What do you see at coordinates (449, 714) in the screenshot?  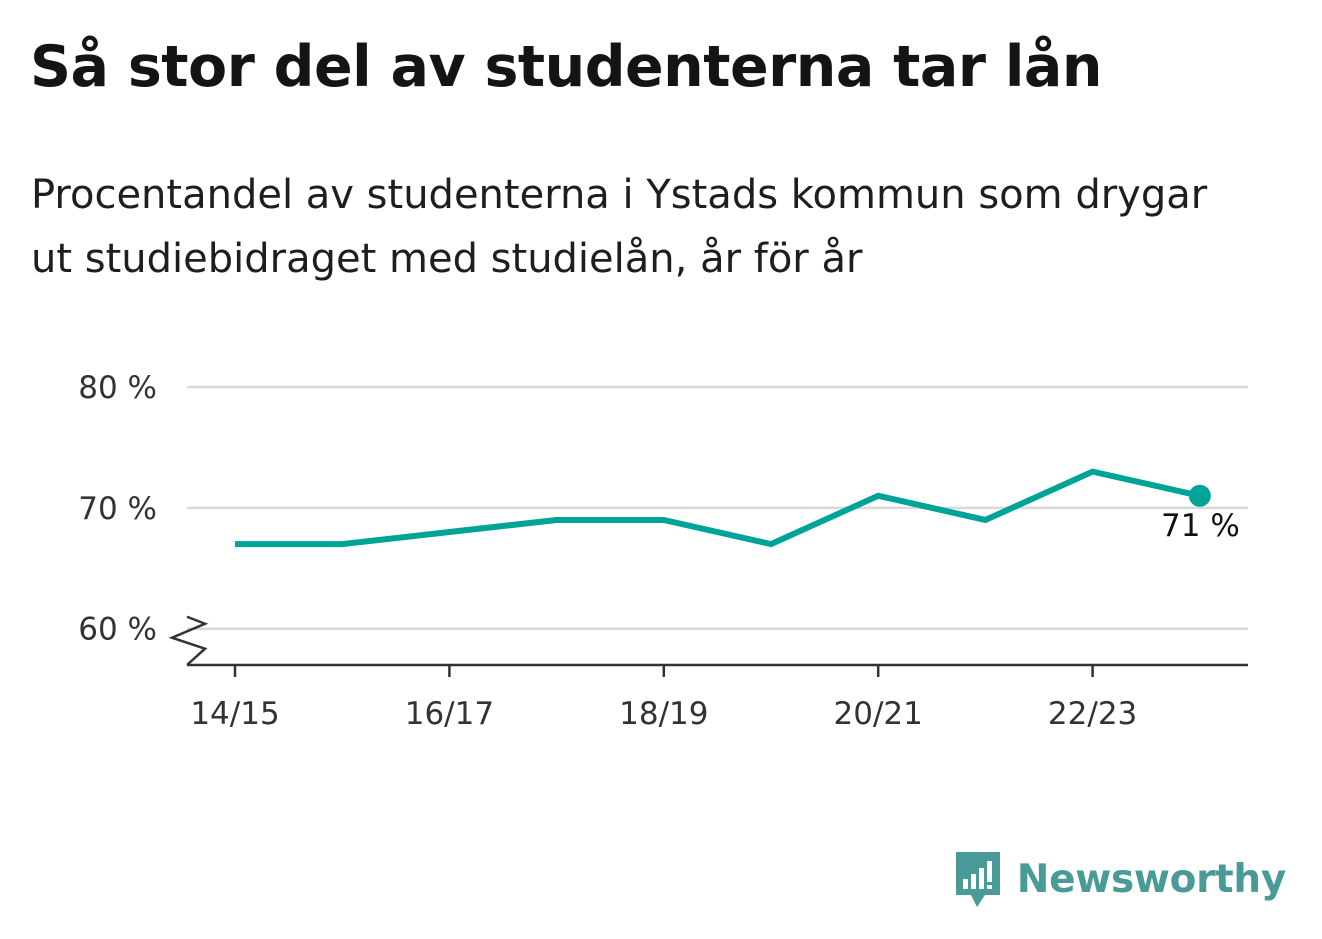 I see `x-tick-label: 16/17` at bounding box center [449, 714].